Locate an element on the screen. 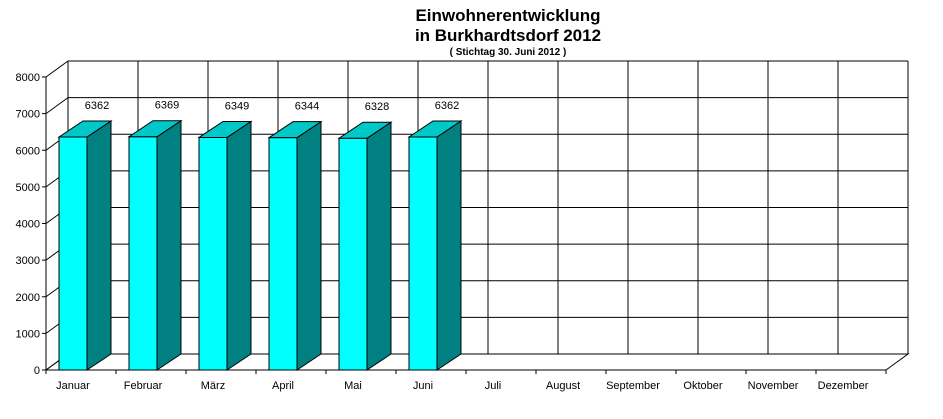 The height and width of the screenshot is (419, 943). y-tick-label: 5000 is located at coordinates (28, 188).